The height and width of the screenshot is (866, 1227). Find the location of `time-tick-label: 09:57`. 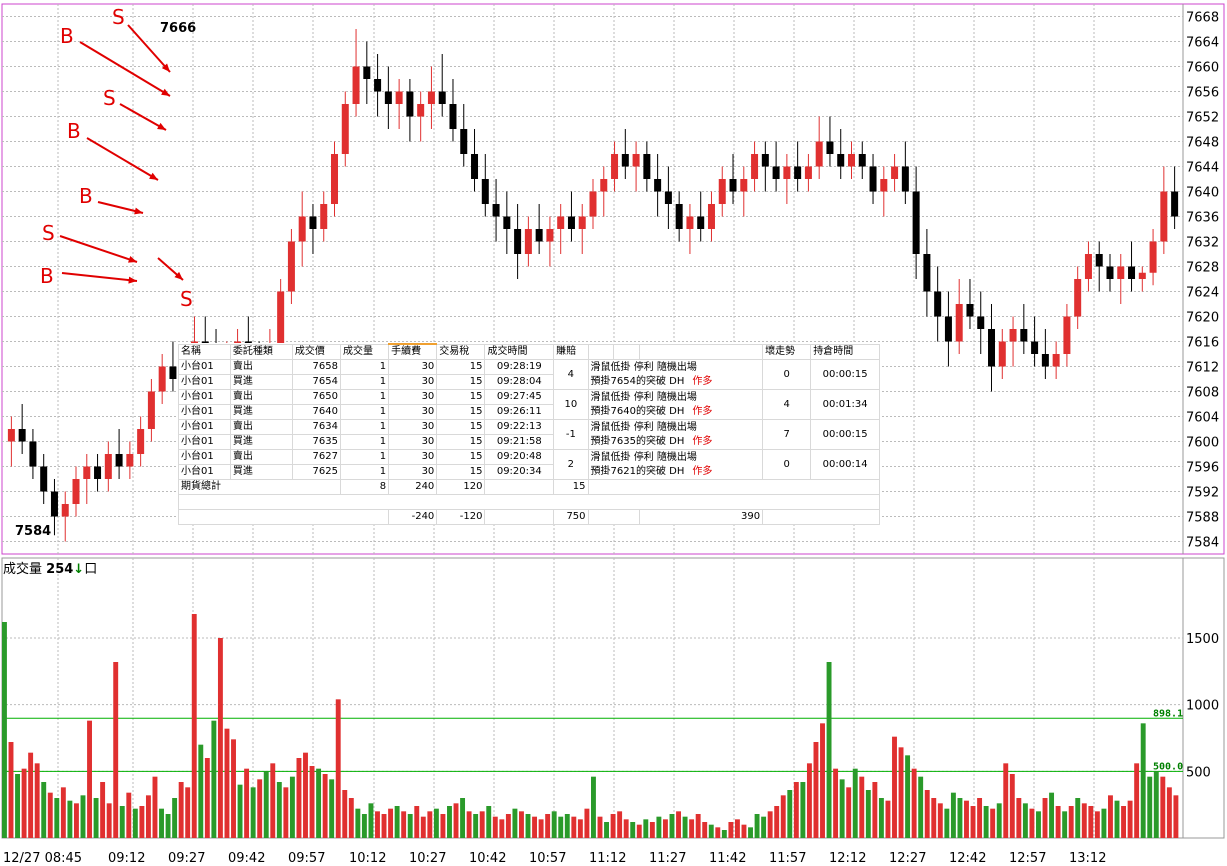

time-tick-label: 09:57 is located at coordinates (306, 858).